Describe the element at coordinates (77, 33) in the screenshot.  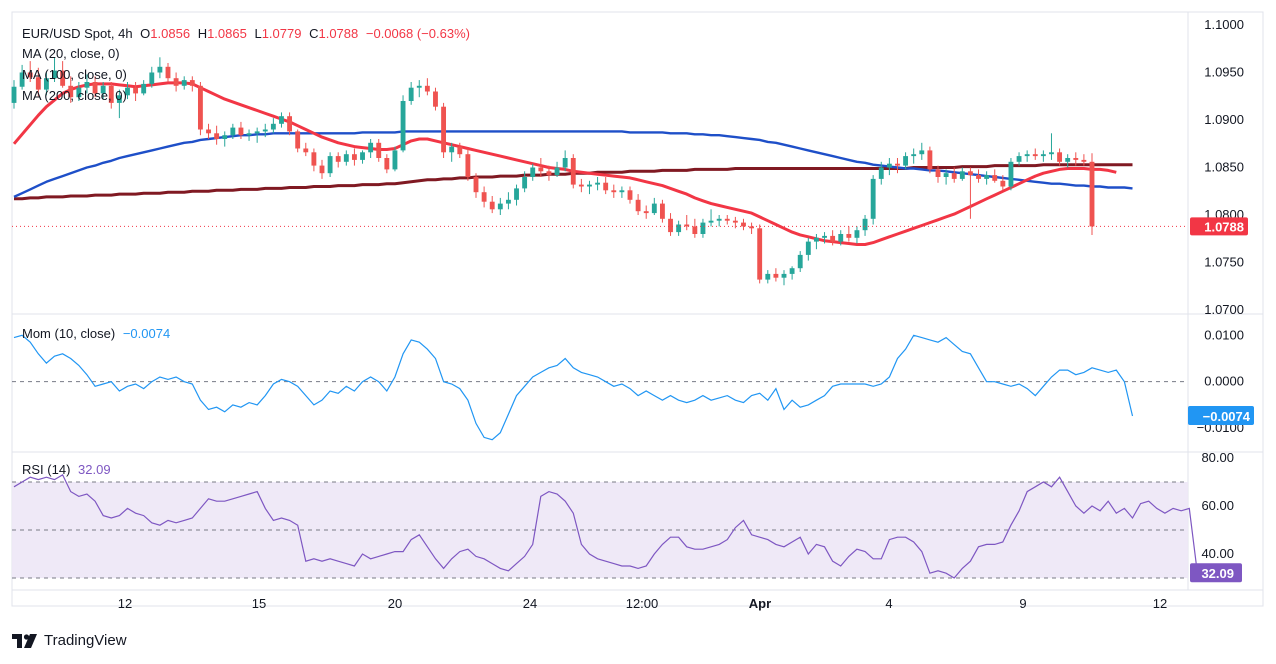
I see `symbol-label: EUR/USD Spot, 4h` at that location.